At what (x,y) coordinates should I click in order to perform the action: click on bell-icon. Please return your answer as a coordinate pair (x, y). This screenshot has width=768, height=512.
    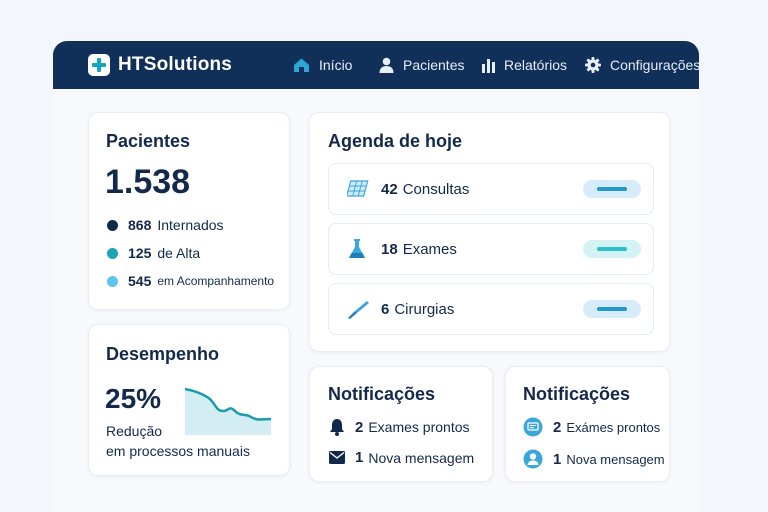
    Looking at the image, I should click on (337, 427).